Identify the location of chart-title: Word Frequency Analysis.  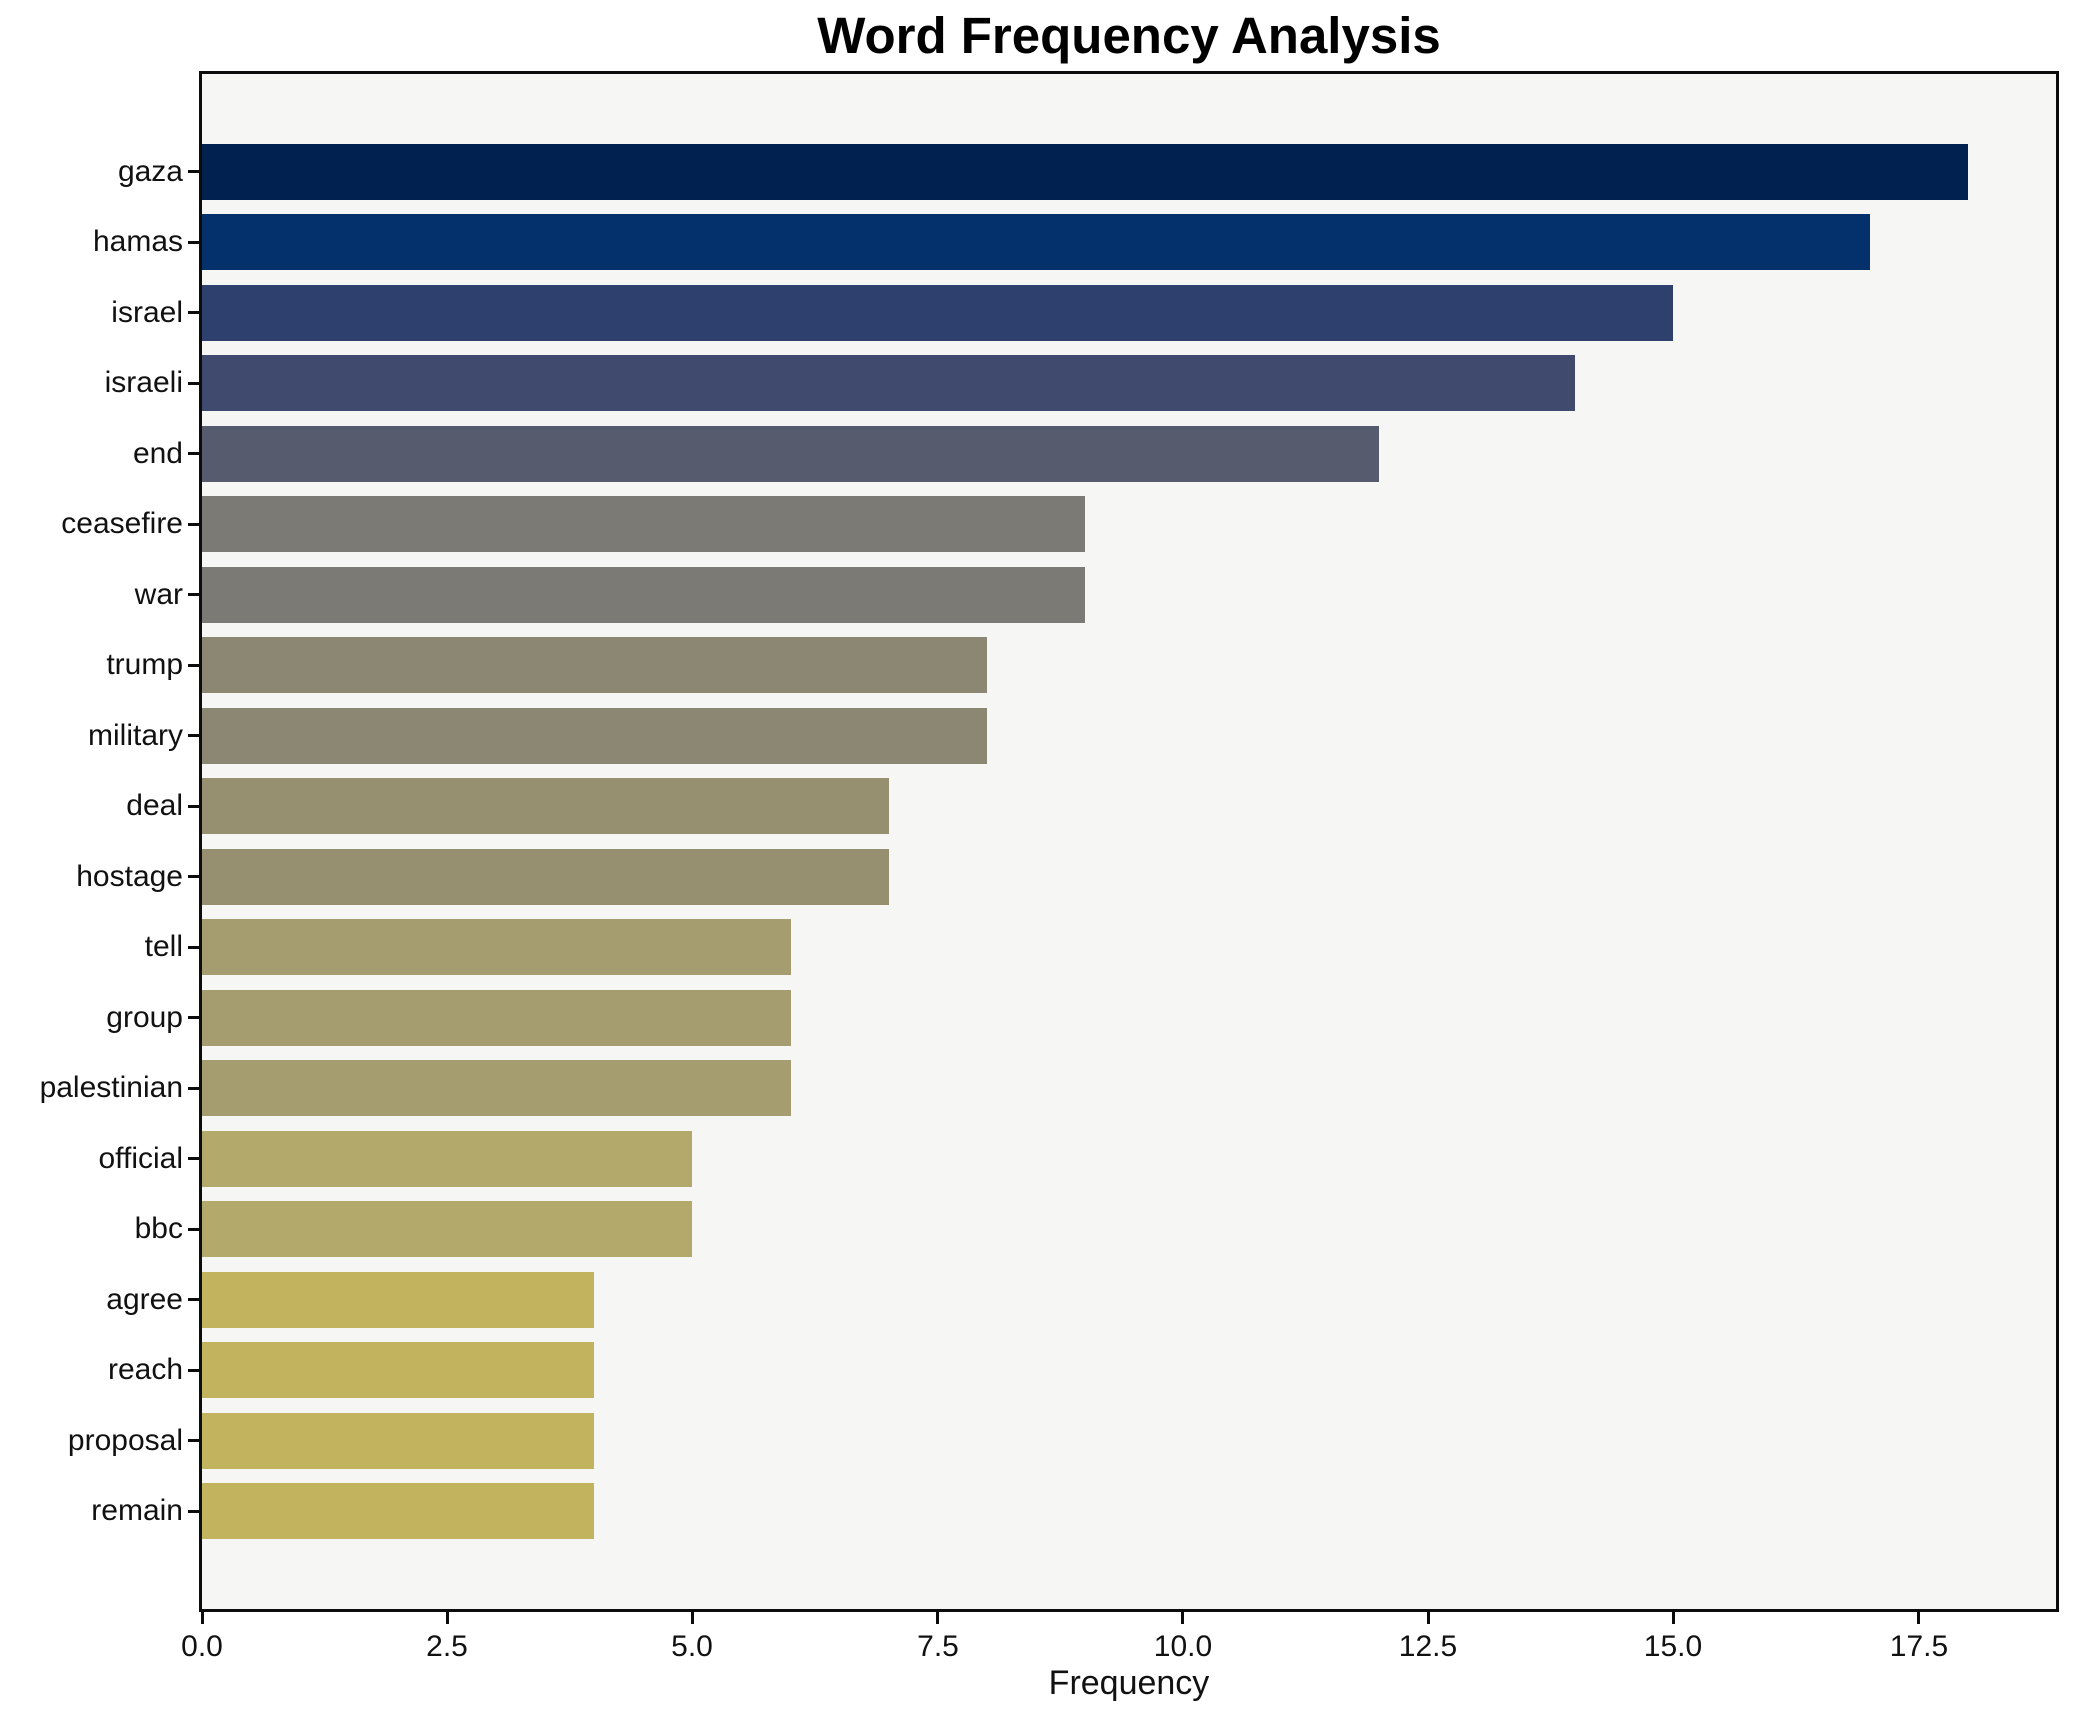
(1129, 35).